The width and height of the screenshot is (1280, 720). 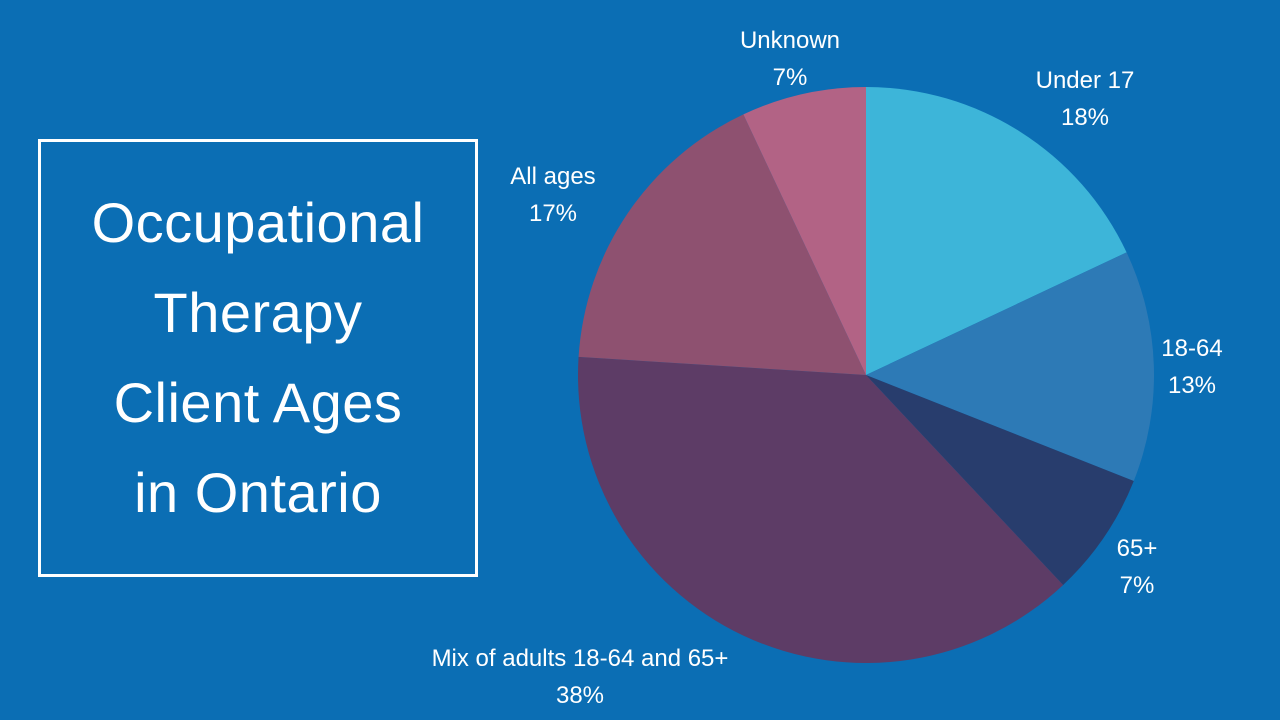 What do you see at coordinates (1192, 385) in the screenshot?
I see `pie-label-percent: 13%` at bounding box center [1192, 385].